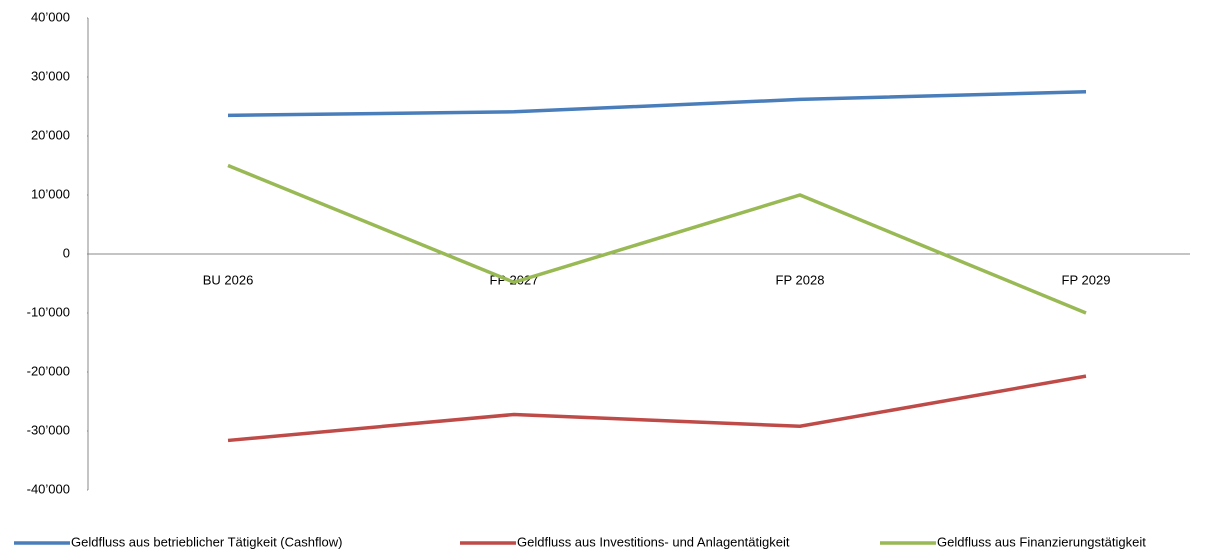 Image resolution: width=1230 pixels, height=553 pixels. I want to click on y-tick-label: 20’000, so click(50, 134).